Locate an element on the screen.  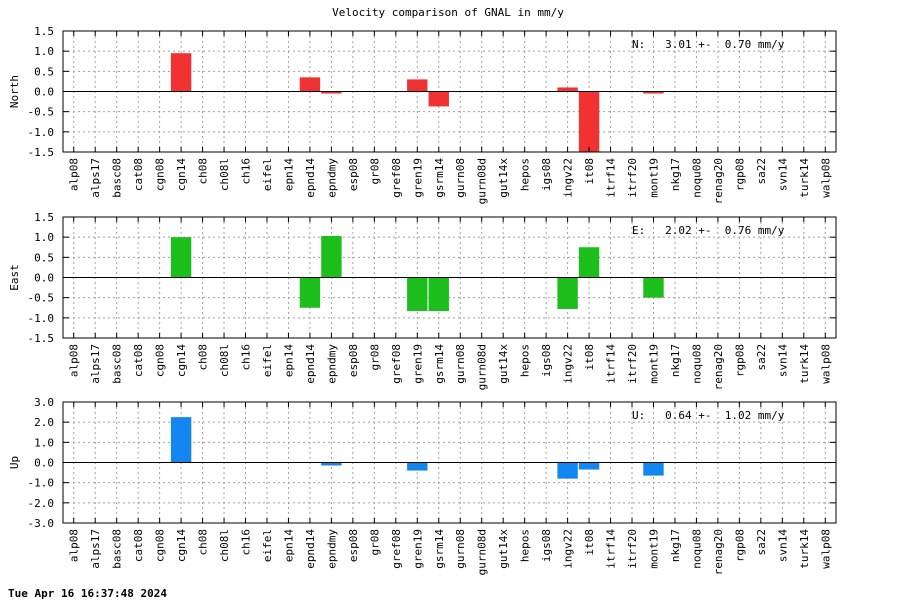
timestamp-footer: Tue Apr 16 16:37:48 2024 is located at coordinates (87, 593).